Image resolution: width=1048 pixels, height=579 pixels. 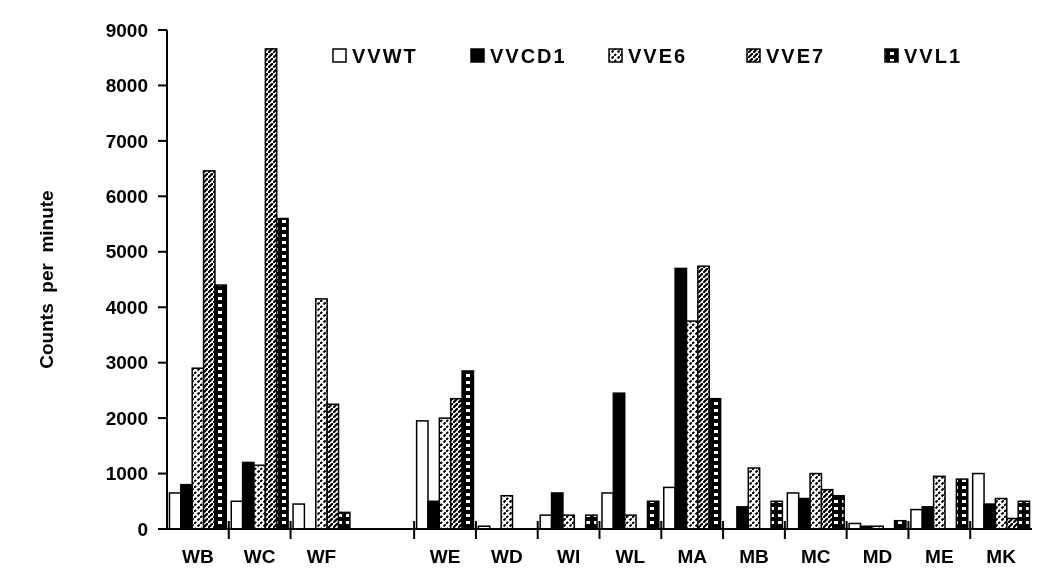 I want to click on y-tick-label: 9000, so click(x=126, y=30).